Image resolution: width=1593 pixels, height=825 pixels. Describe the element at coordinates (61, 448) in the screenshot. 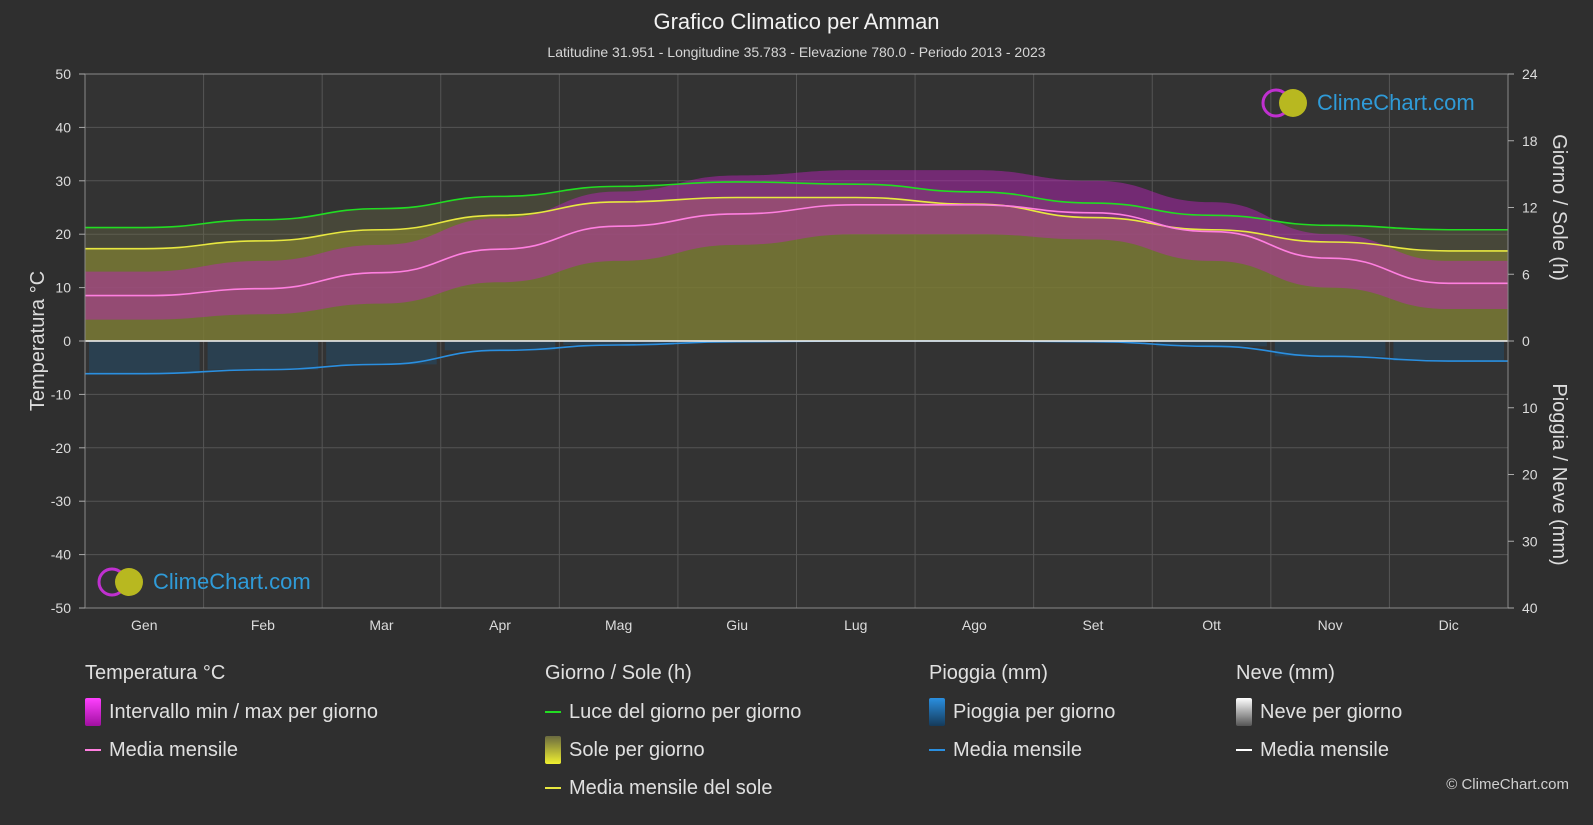

I see `y-tick-label-left: -20` at that location.